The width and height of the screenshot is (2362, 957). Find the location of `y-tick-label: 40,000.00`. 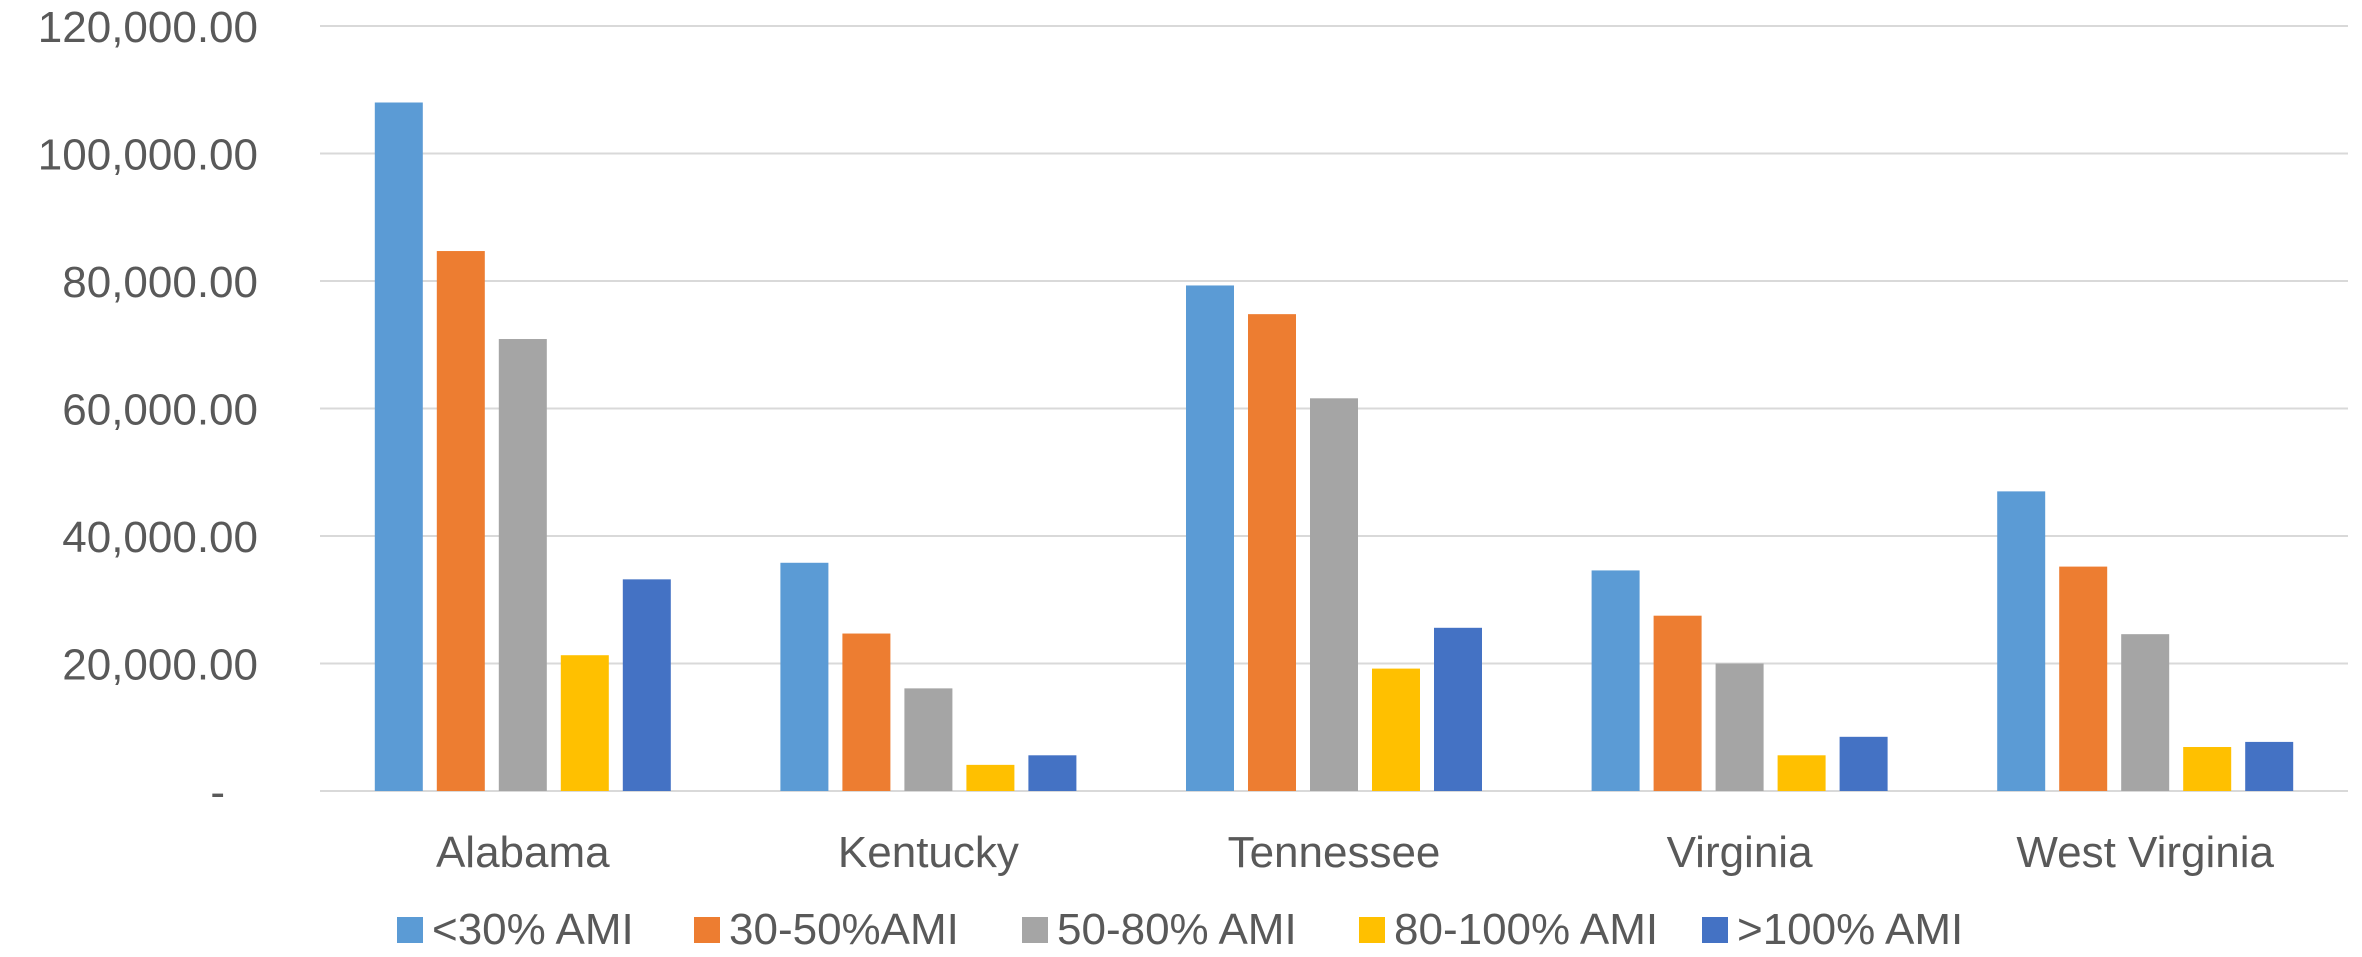

y-tick-label: 40,000.00 is located at coordinates (160, 537).